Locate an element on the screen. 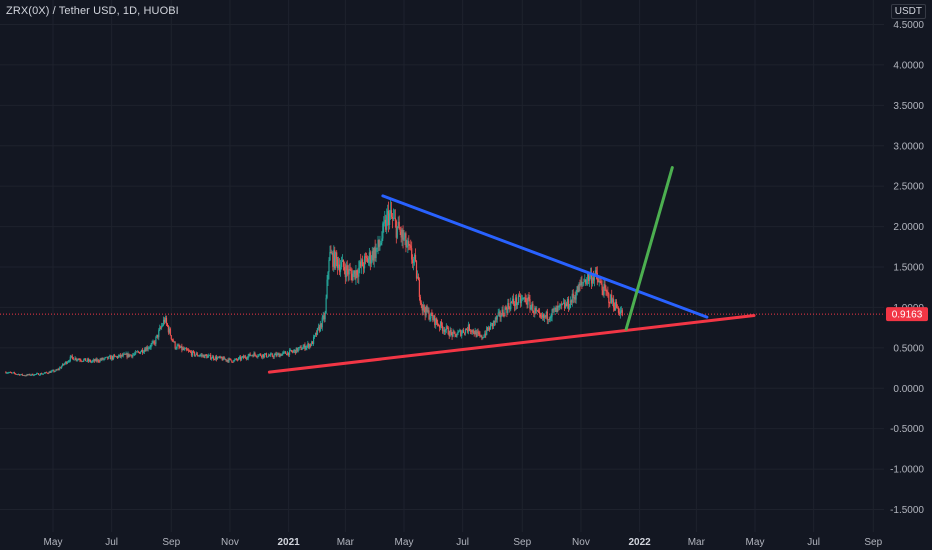 The height and width of the screenshot is (550, 932). currency-badge: USDT is located at coordinates (908, 11).